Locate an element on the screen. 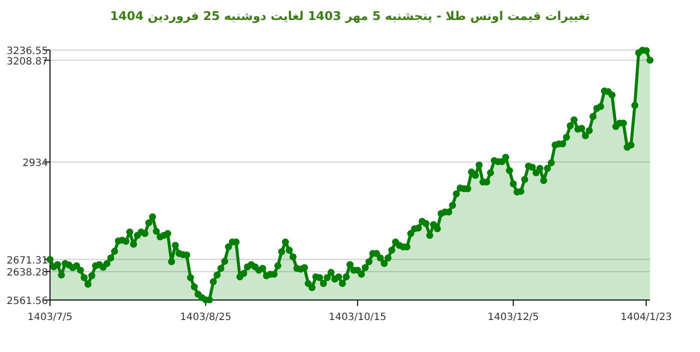  y-tick-label: 2934 is located at coordinates (35, 164).